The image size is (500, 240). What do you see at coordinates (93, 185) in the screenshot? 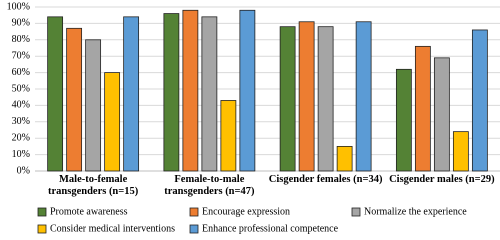
I see `x-tick-label: Male-to-female transgenders (n=15)` at bounding box center [93, 185].